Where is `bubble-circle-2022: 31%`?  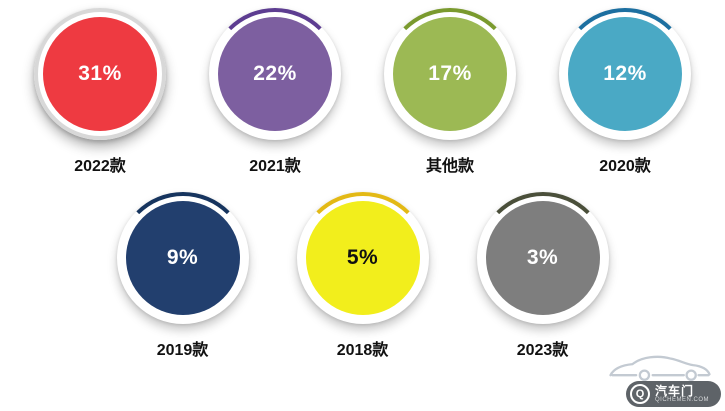
bubble-circle-2022: 31% is located at coordinates (100, 74).